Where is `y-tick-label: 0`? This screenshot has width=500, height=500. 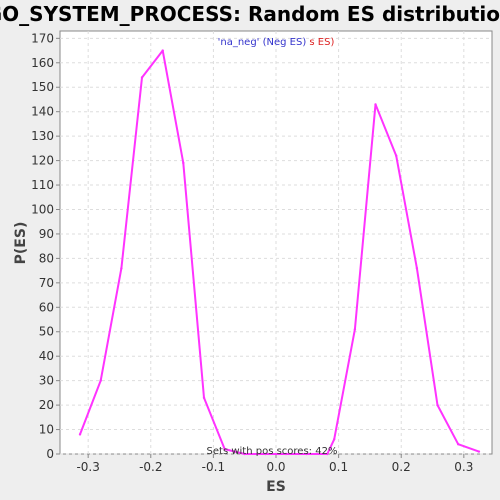
y-tick-label: 0 is located at coordinates (50, 454).